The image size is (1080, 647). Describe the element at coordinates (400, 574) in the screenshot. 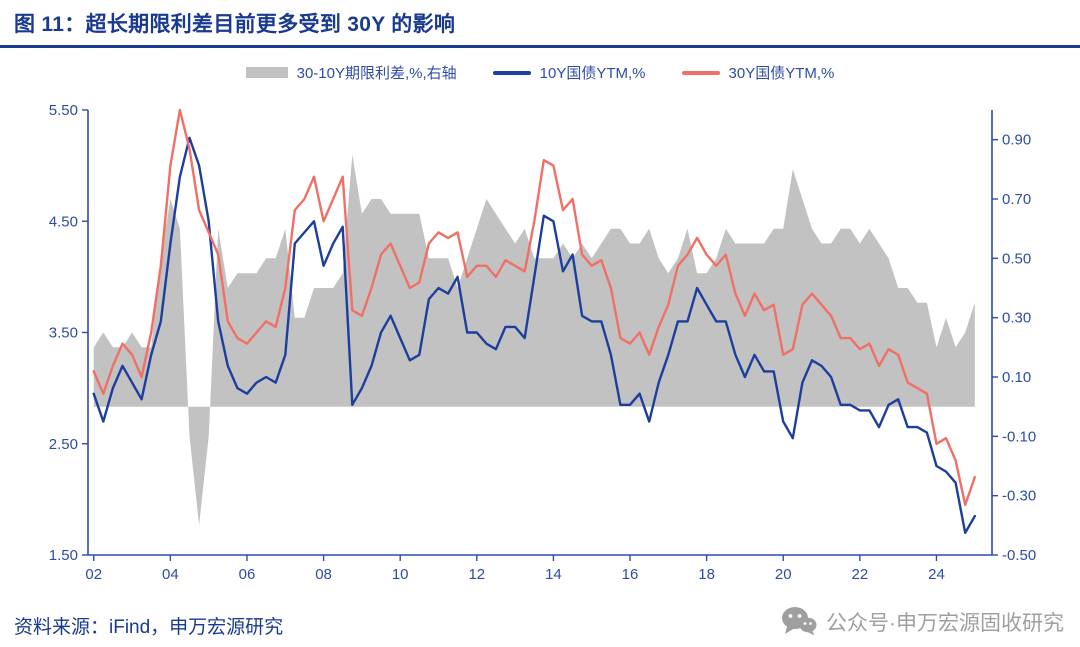

I see `x-axis-label: 10` at that location.